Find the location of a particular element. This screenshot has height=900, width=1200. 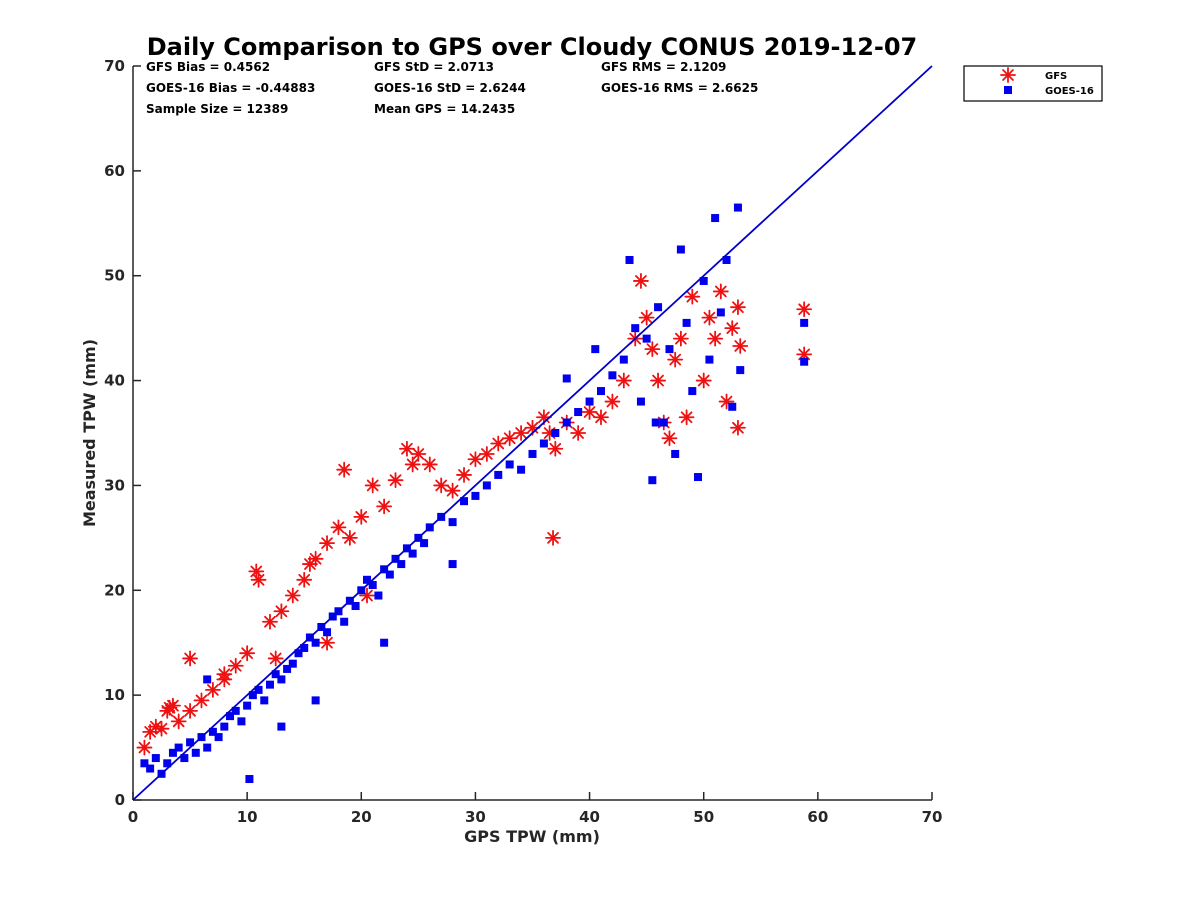

legend-gfs-marker is located at coordinates (1008, 75).